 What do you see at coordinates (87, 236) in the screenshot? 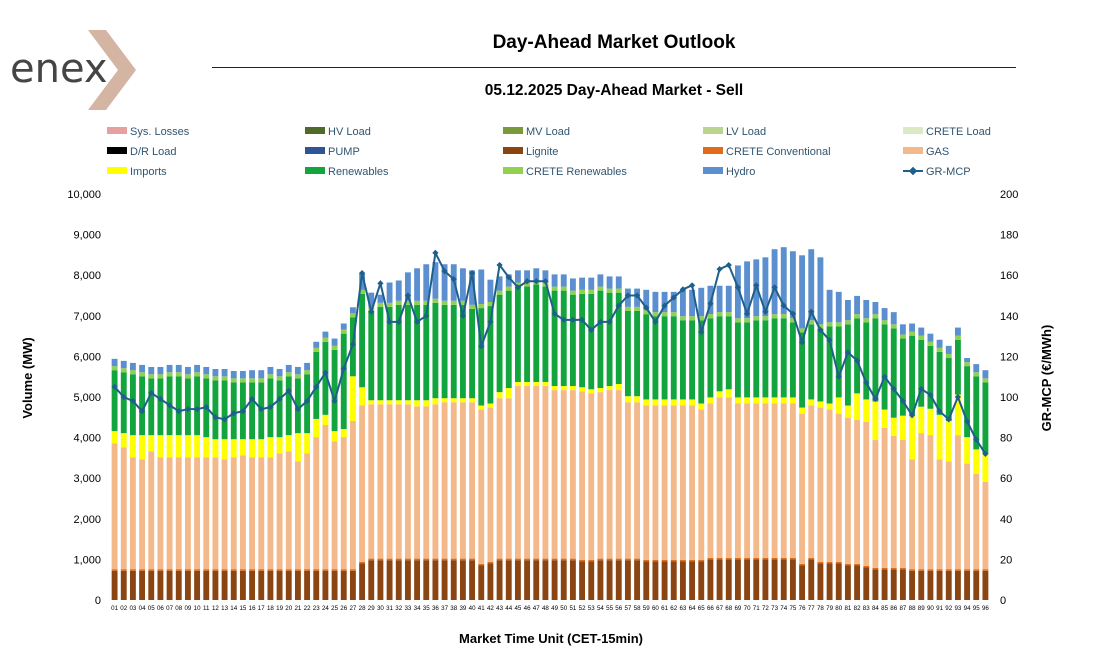
I see `y-tick-label: 9,000` at bounding box center [87, 236].